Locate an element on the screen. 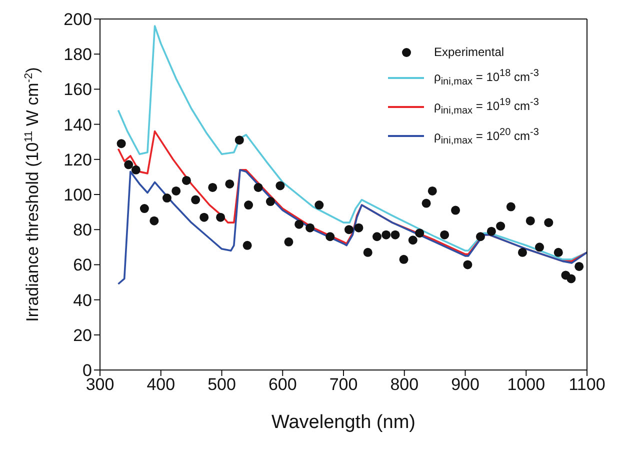 The width and height of the screenshot is (619, 450). y-tick-label: 40 is located at coordinates (82, 300).